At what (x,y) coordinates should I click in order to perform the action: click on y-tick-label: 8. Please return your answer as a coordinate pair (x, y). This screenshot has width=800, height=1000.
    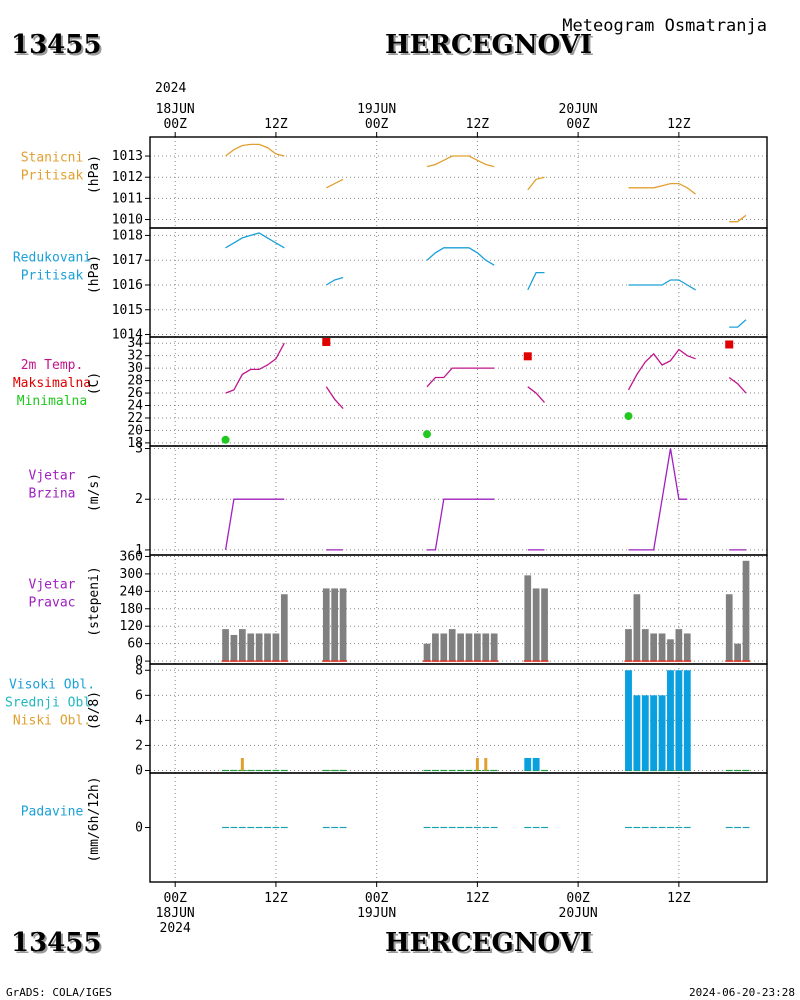
    Looking at the image, I should click on (139, 670).